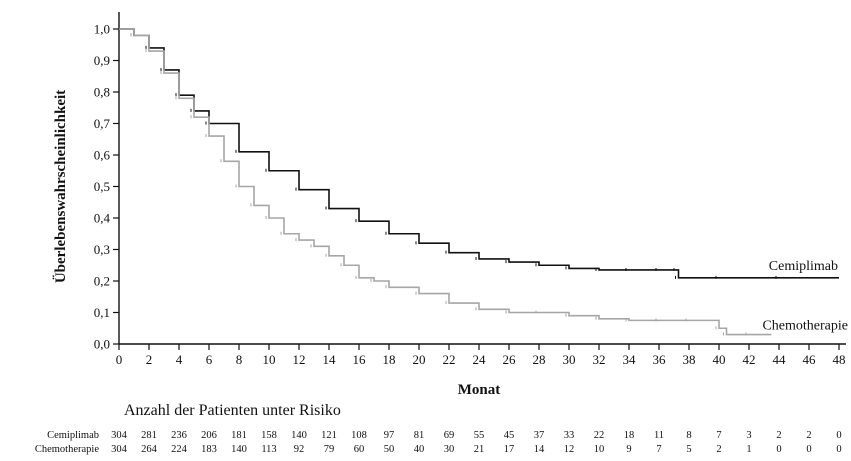  Describe the element at coordinates (539, 435) in the screenshot. I see `risk-value: 37` at that location.